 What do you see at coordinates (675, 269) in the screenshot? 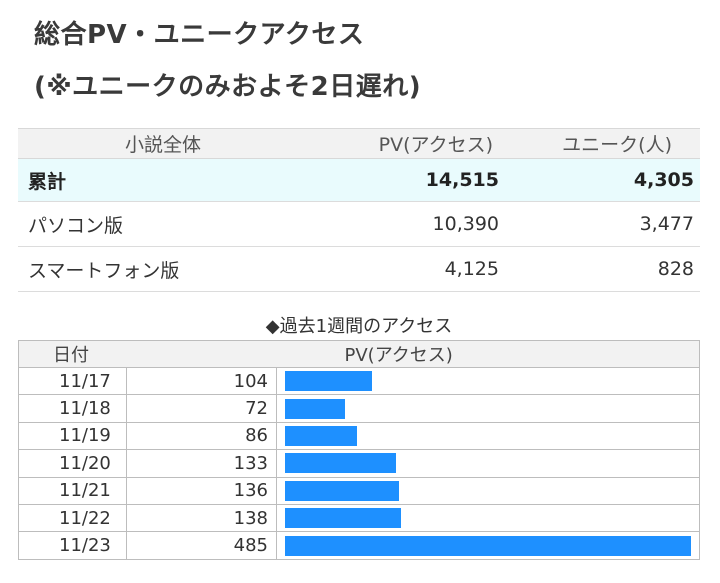
I see `row-unique: 828` at bounding box center [675, 269].